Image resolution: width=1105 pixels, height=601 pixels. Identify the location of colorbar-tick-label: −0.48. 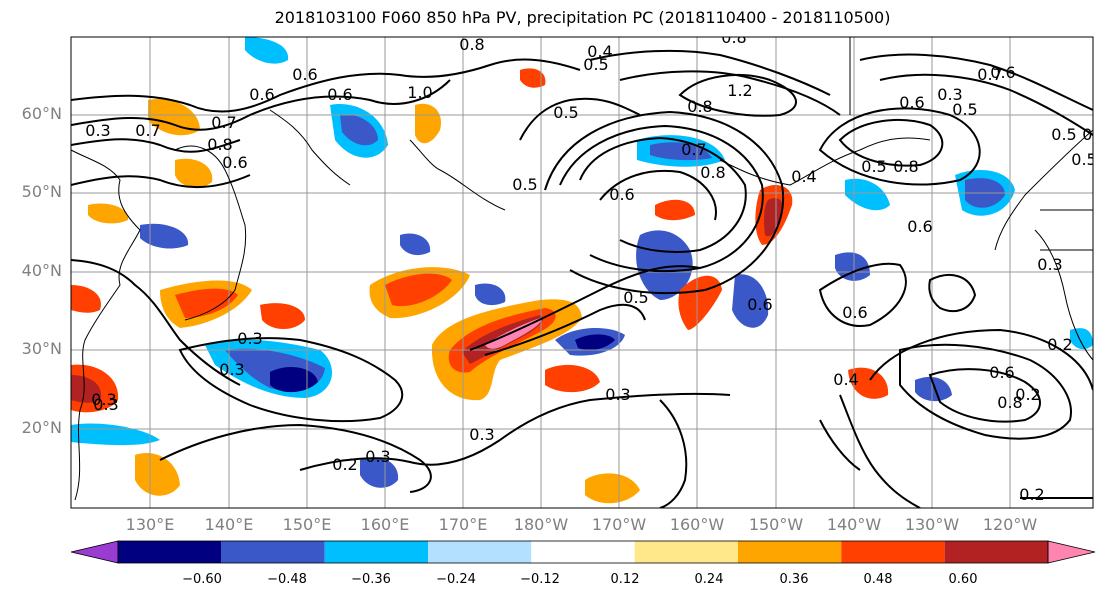
(287, 579).